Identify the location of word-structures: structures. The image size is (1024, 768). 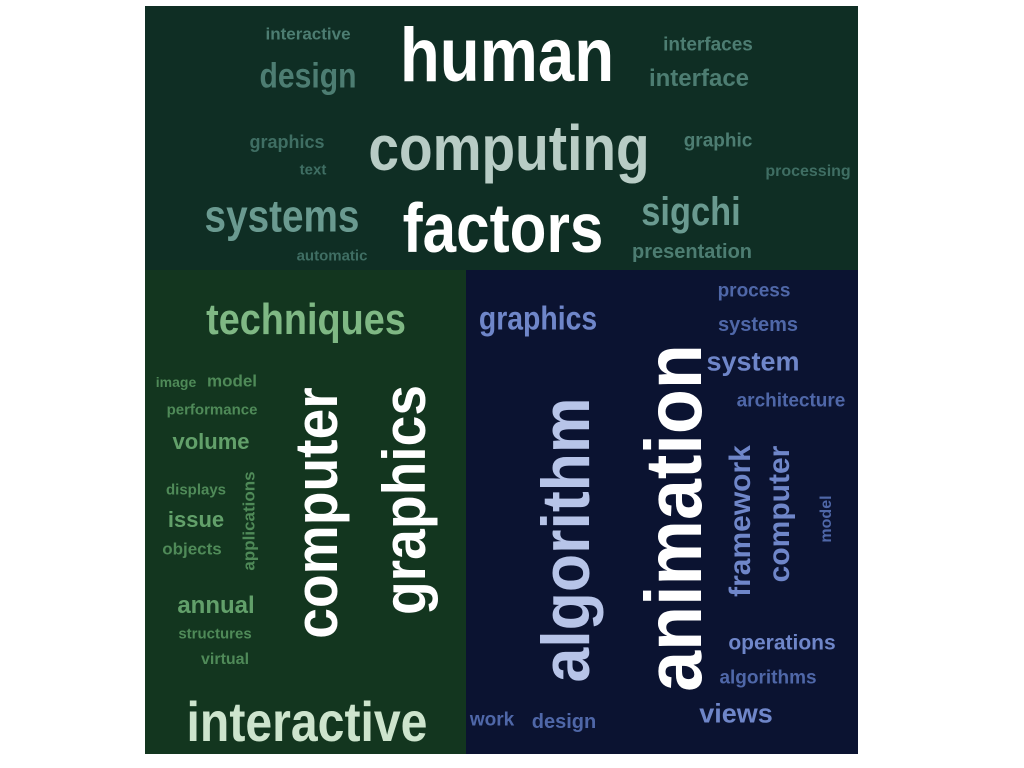
(215, 634).